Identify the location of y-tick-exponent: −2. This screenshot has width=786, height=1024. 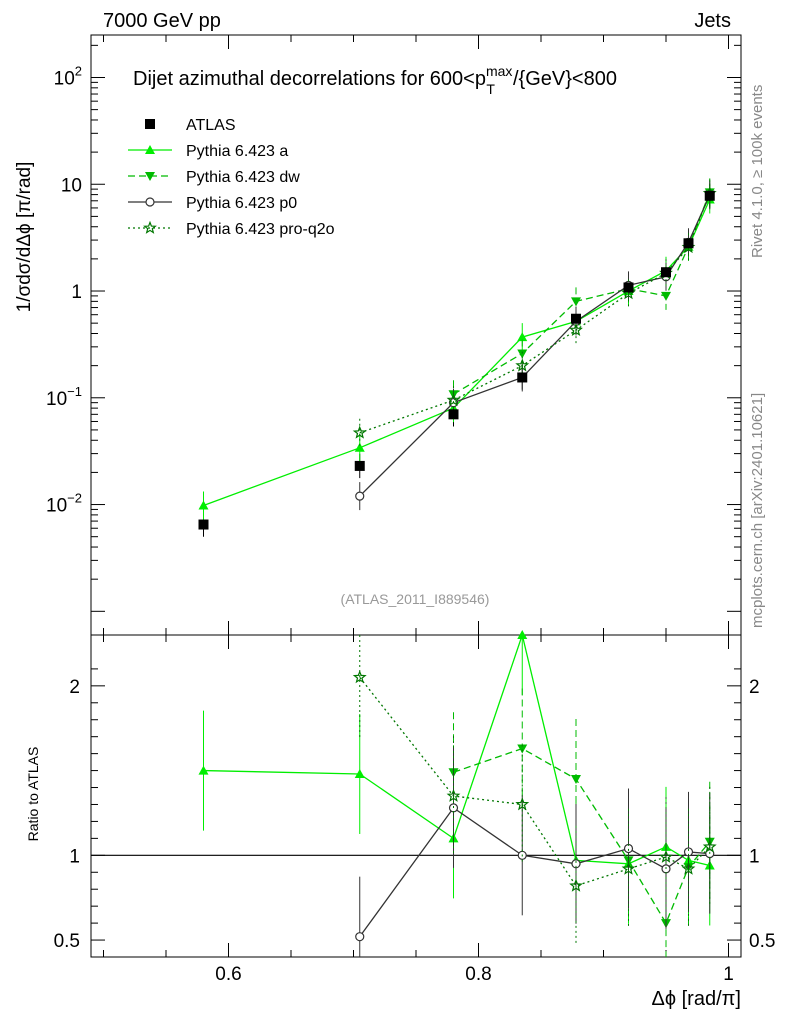
(74, 498).